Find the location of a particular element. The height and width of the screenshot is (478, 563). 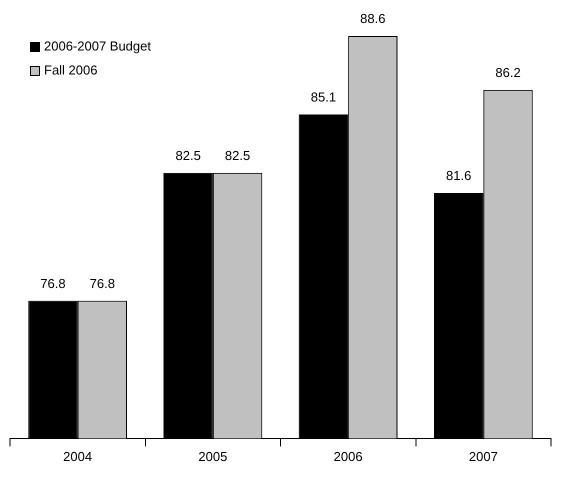

x-tick-label: 2007 is located at coordinates (483, 456).